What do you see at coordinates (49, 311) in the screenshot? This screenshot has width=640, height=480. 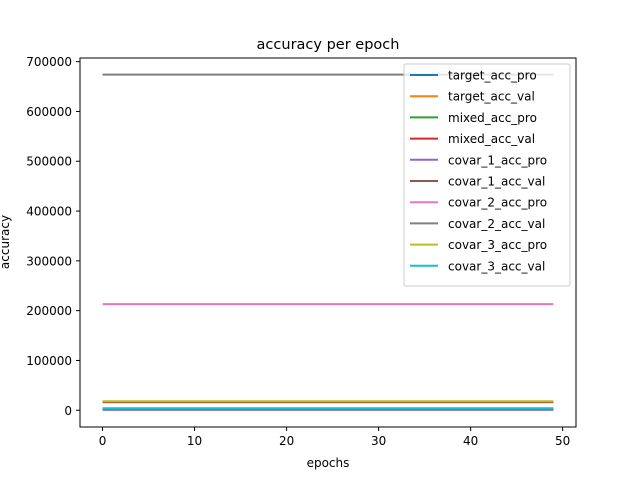 I see `y-tick-label: 200000` at bounding box center [49, 311].